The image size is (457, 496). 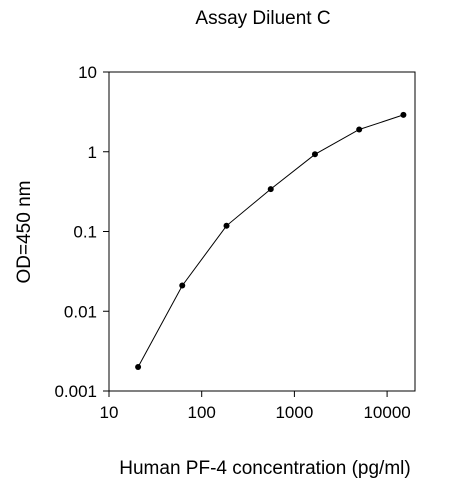 What do you see at coordinates (87, 72) in the screenshot?
I see `y-tick-label: 10` at bounding box center [87, 72].